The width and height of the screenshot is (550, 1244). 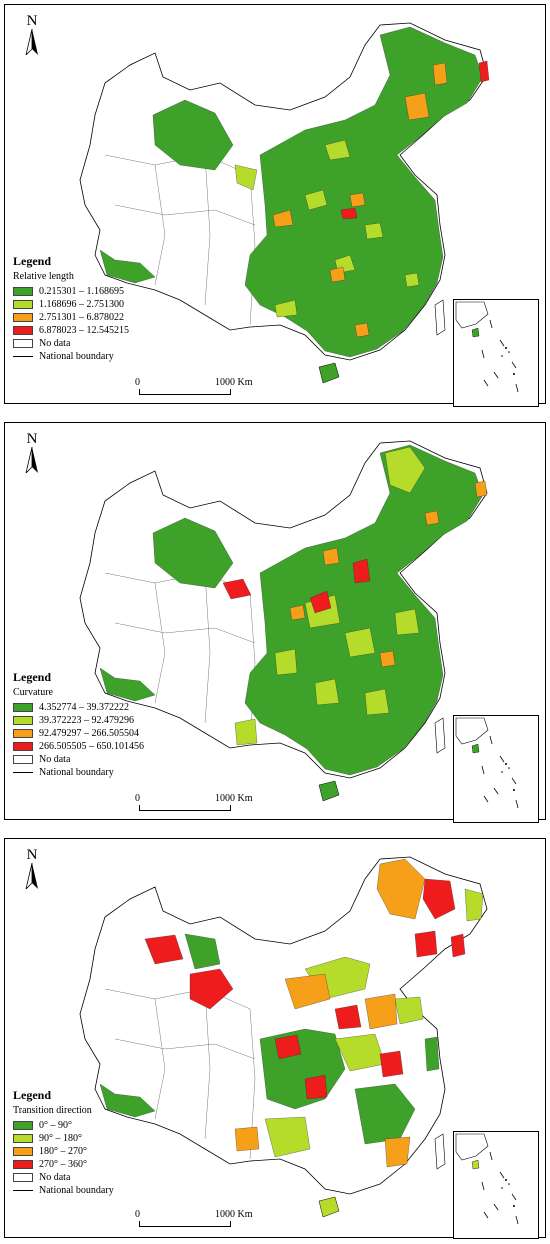 What do you see at coordinates (55, 1125) in the screenshot?
I see `legend-label: 0° – 90°` at bounding box center [55, 1125].